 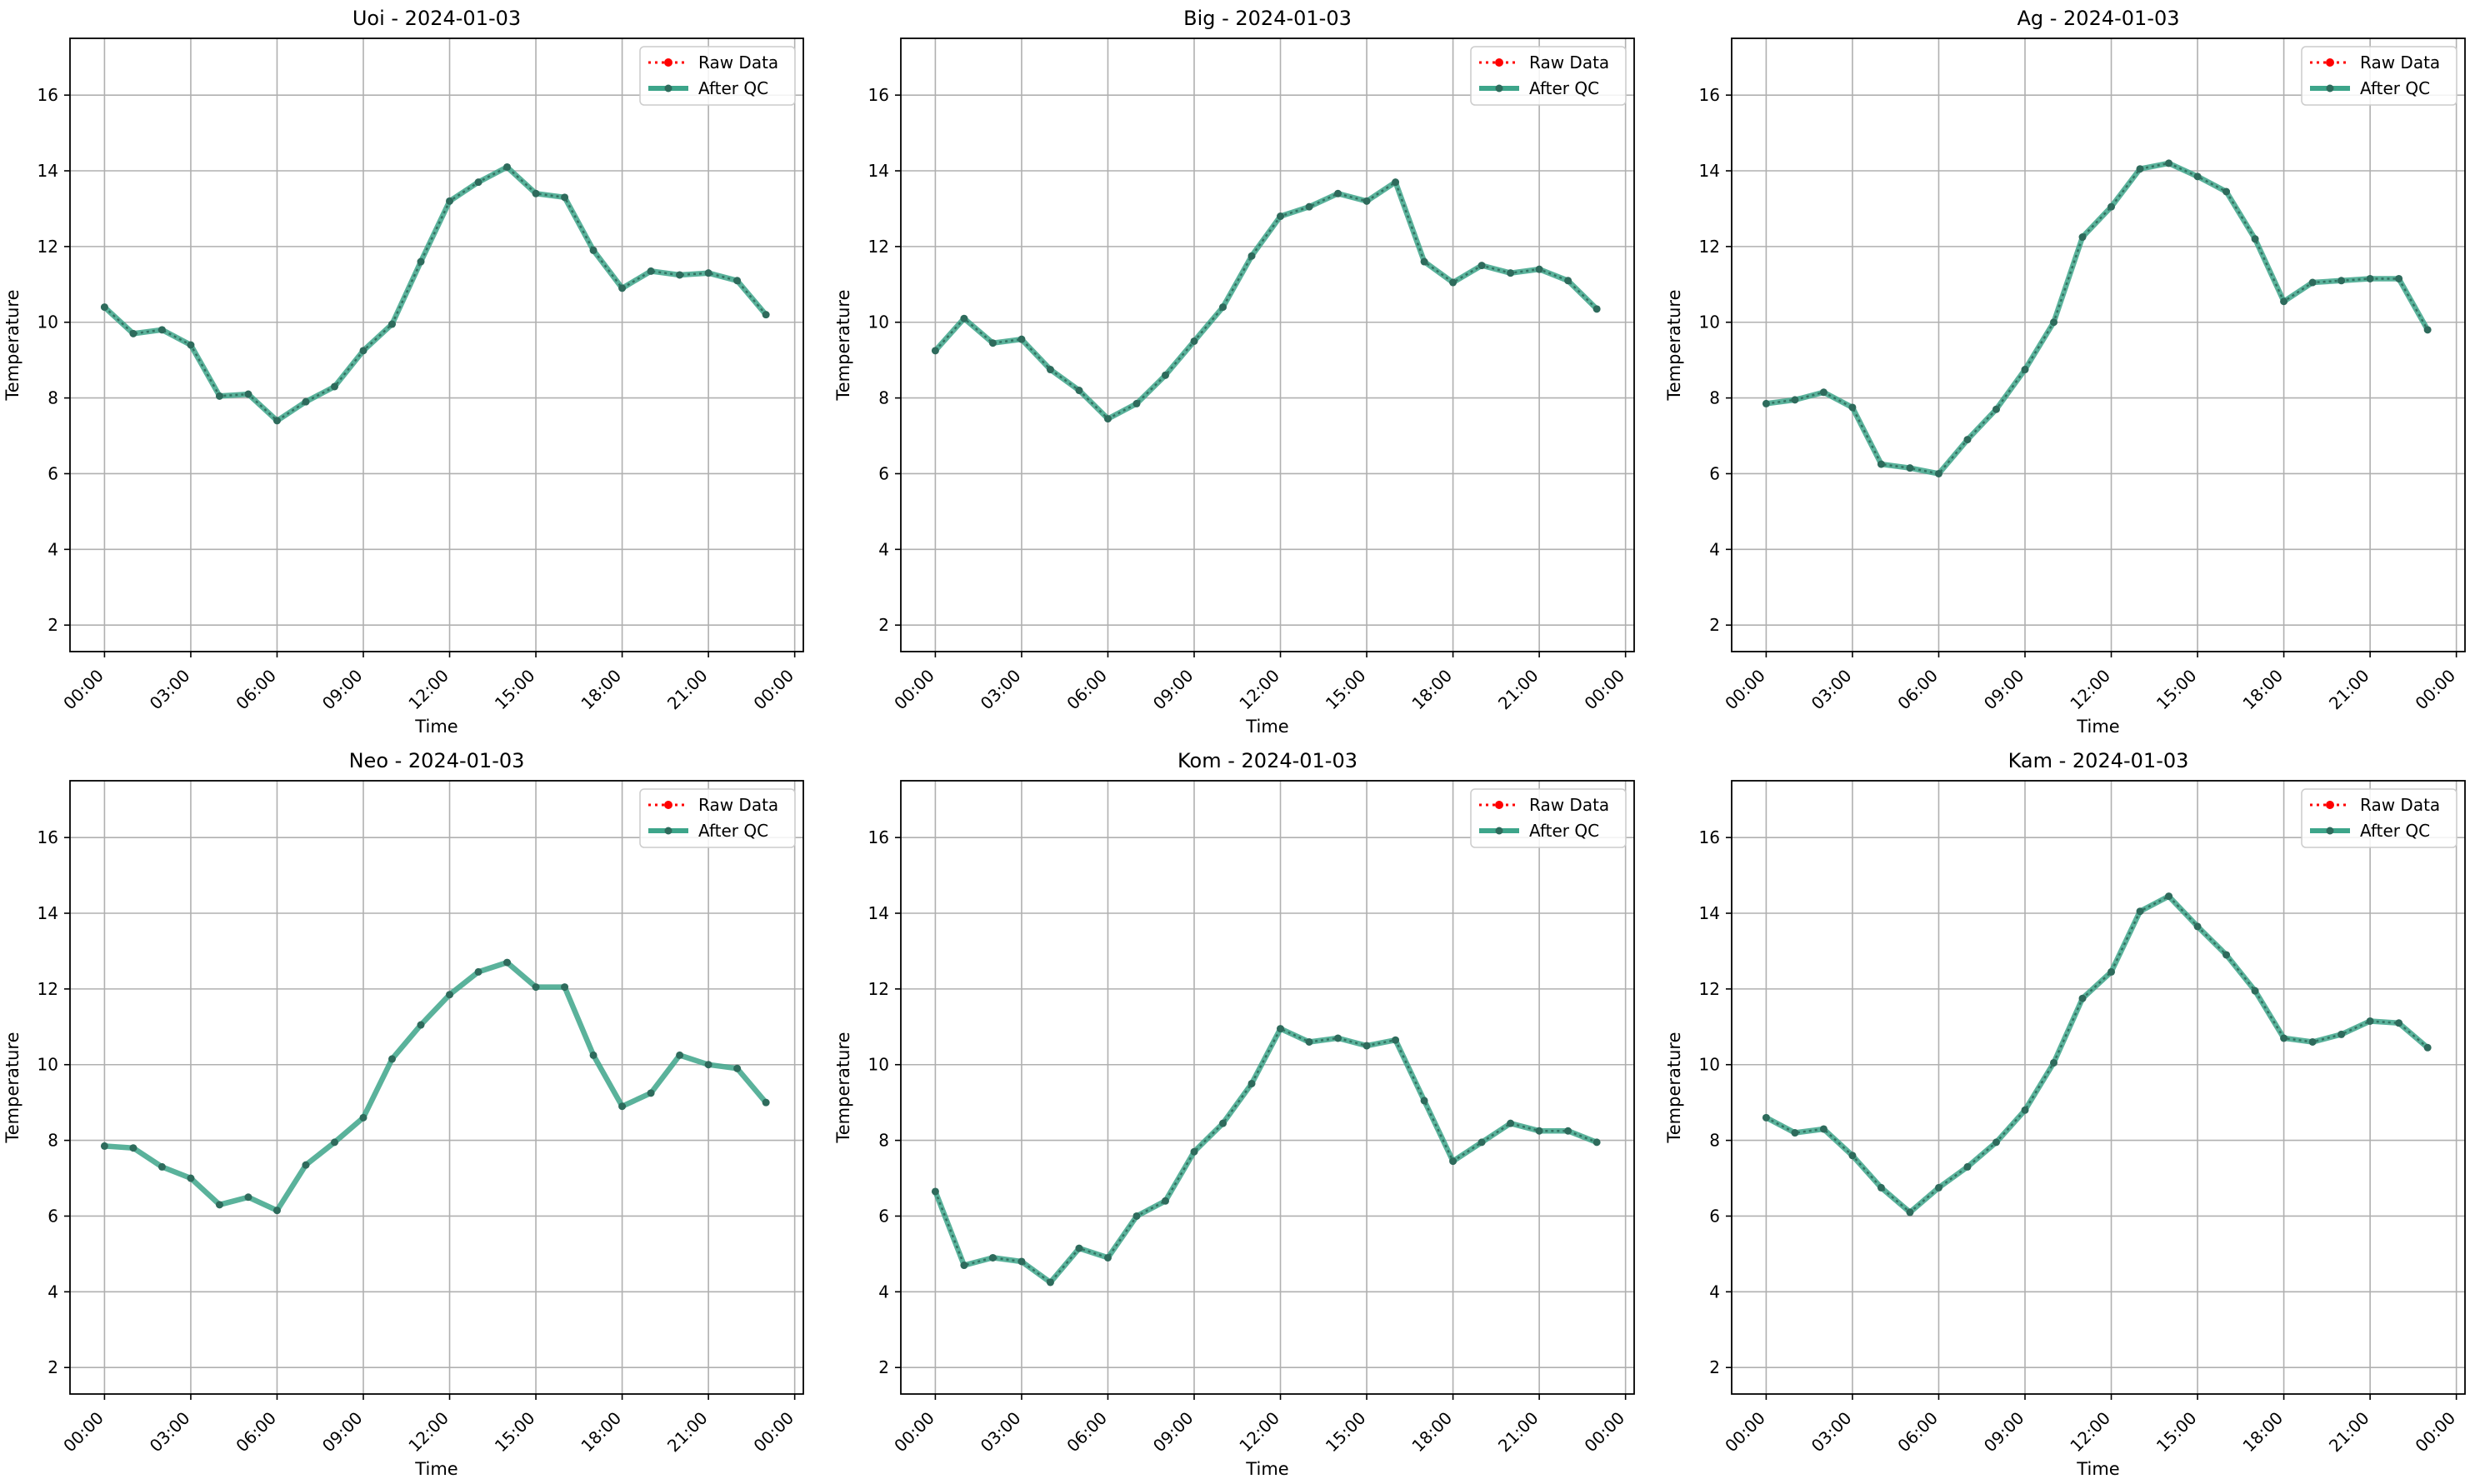 I want to click on x-axis-label: Time, so click(x=1266, y=727).